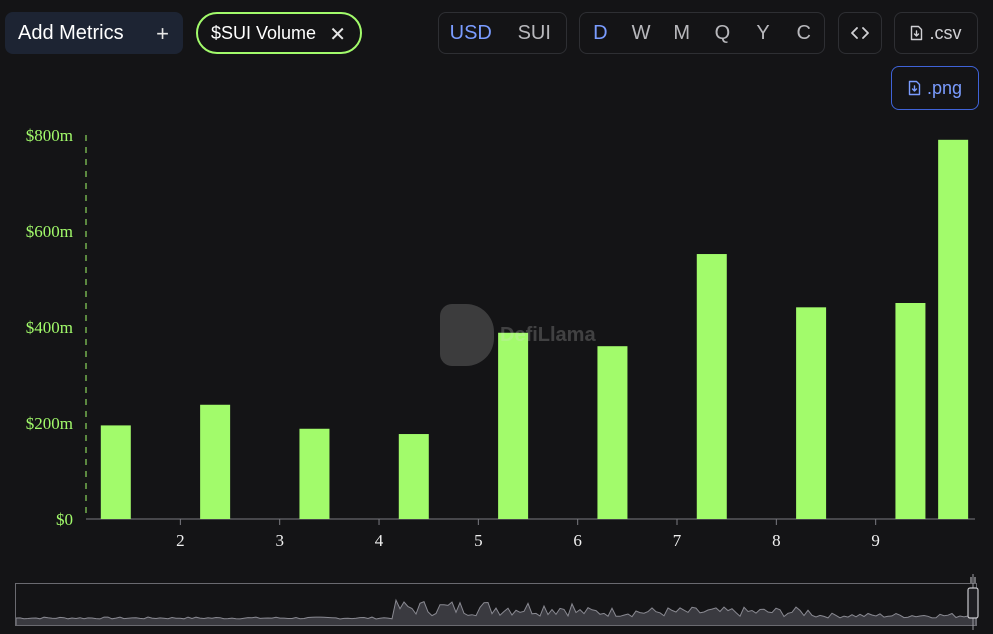  I want to click on watermark-text: DefiLlama, so click(548, 334).